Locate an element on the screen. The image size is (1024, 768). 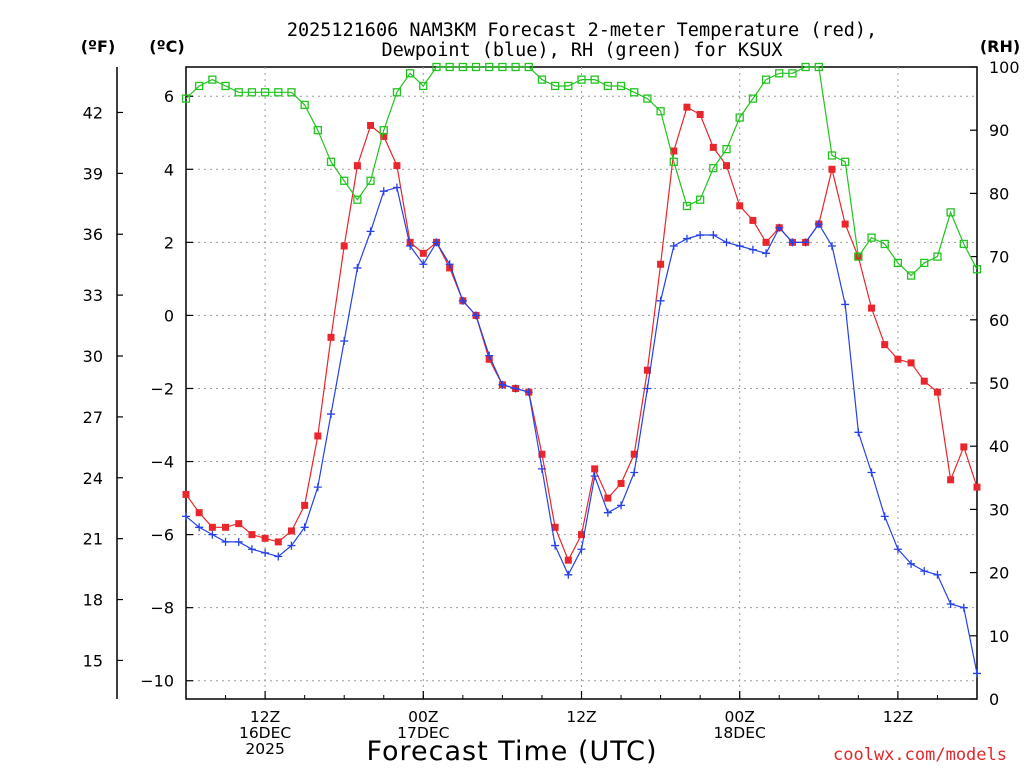
fahrenheit-unit-label: (ºF) is located at coordinates (98, 46).